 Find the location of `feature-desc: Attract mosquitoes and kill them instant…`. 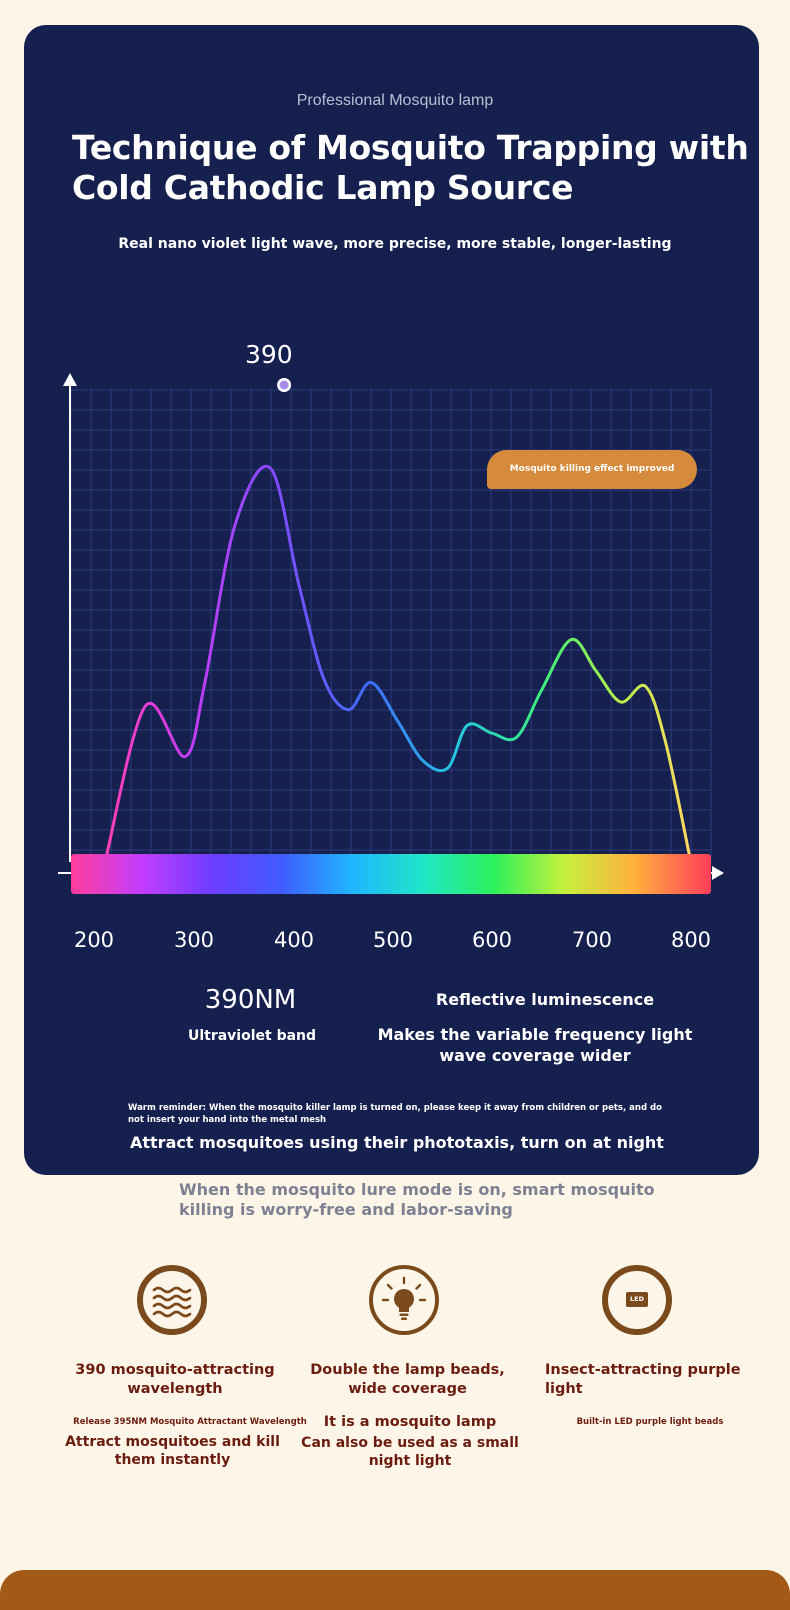

feature-desc: Attract mosquitoes and kill them instant… is located at coordinates (172, 1451).